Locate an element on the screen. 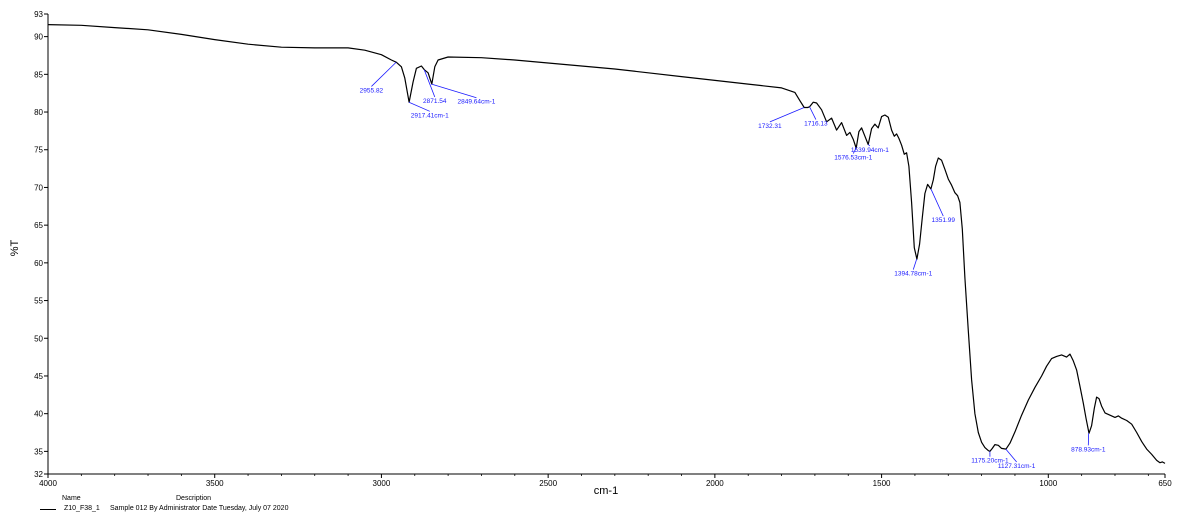  y-tick-label: 75 is located at coordinates (38, 150).